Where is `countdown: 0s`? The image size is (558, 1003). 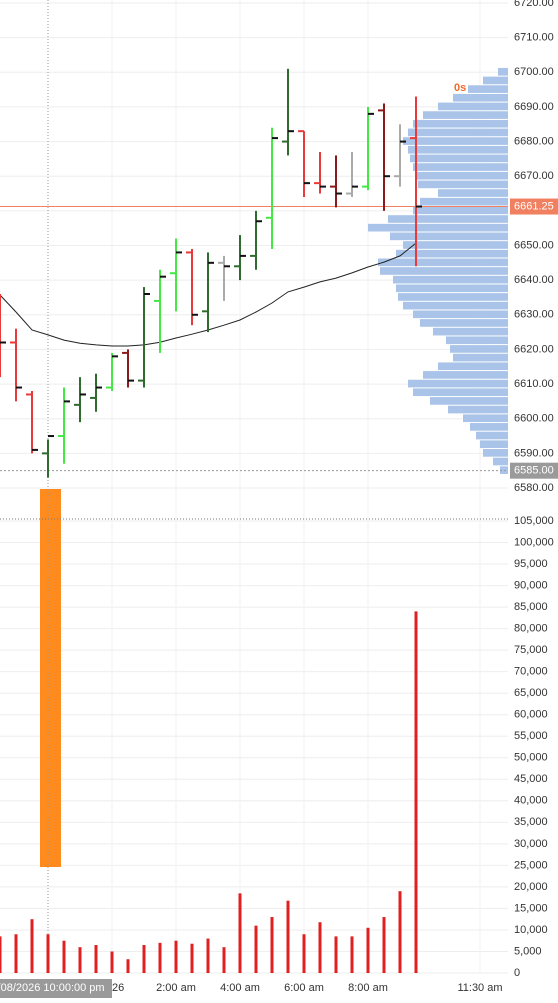 countdown: 0s is located at coordinates (460, 88).